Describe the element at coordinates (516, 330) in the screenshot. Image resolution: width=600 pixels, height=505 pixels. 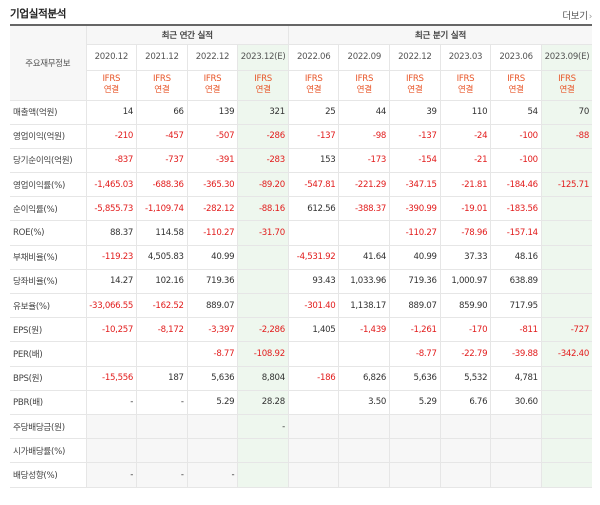
I see `table-cell: -811` at that location.